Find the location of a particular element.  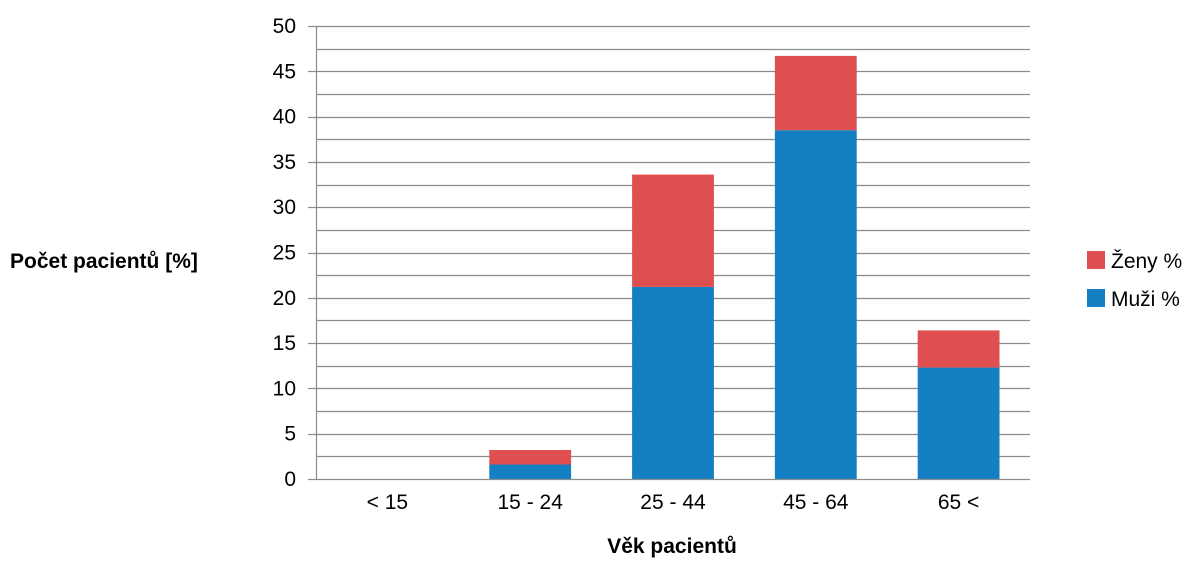

y-tick-label: 20 is located at coordinates (284, 298).